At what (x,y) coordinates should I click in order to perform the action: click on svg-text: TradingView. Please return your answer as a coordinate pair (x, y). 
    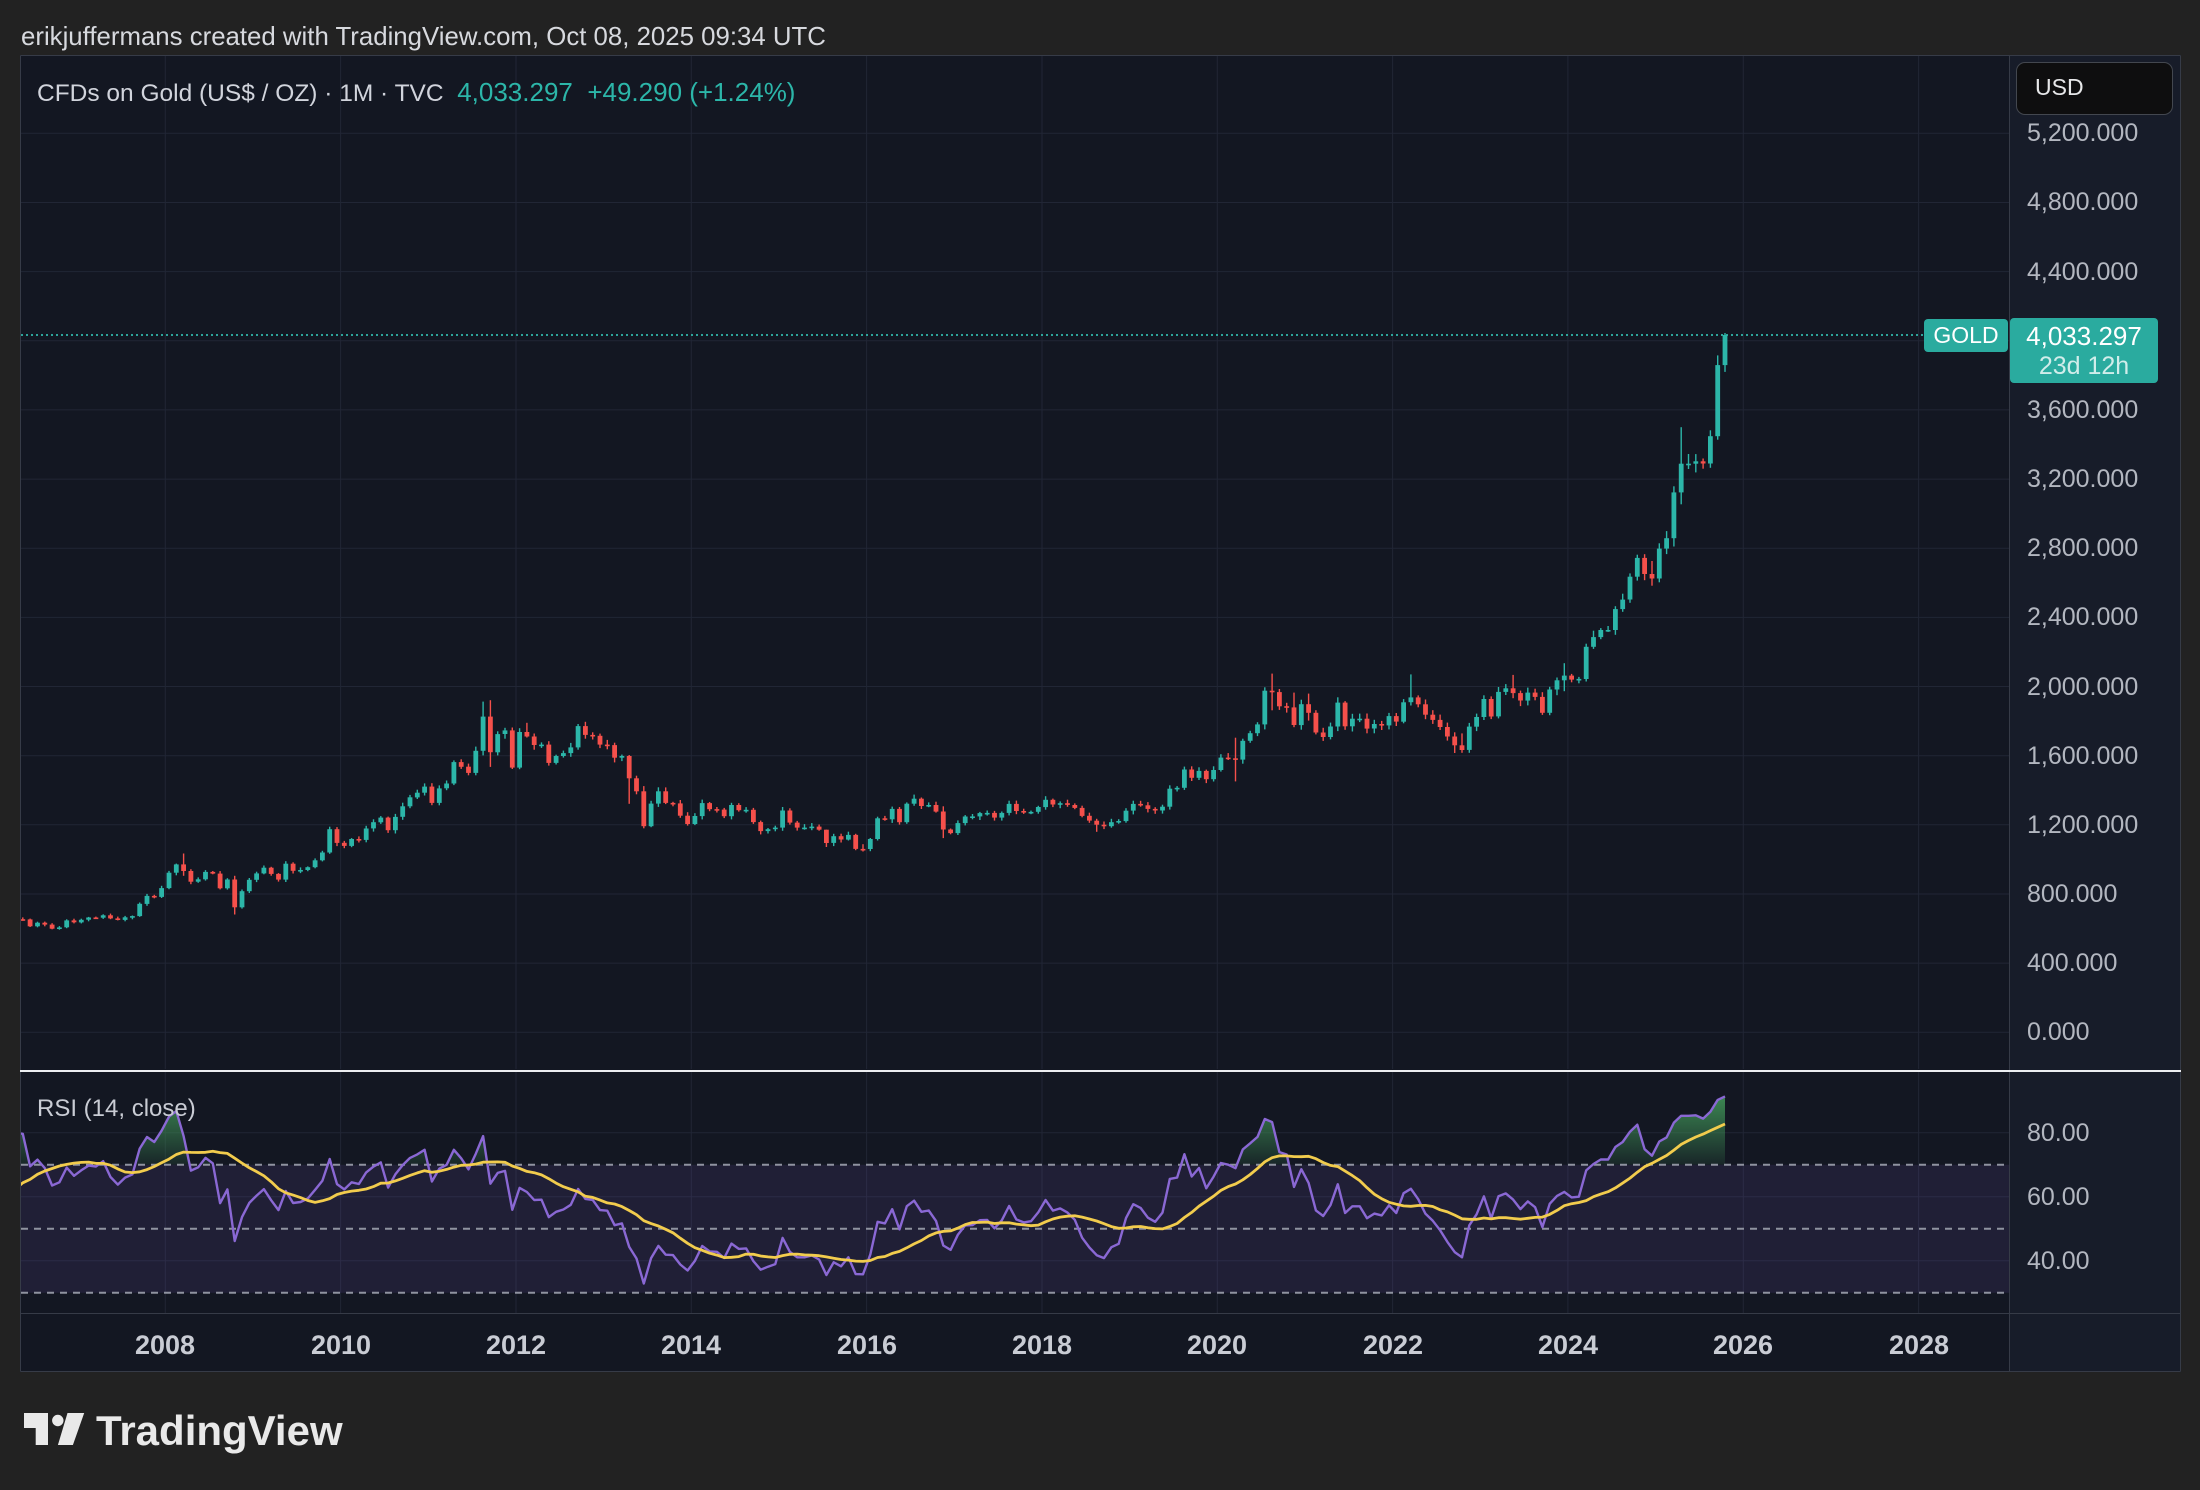
    Looking at the image, I should click on (219, 1430).